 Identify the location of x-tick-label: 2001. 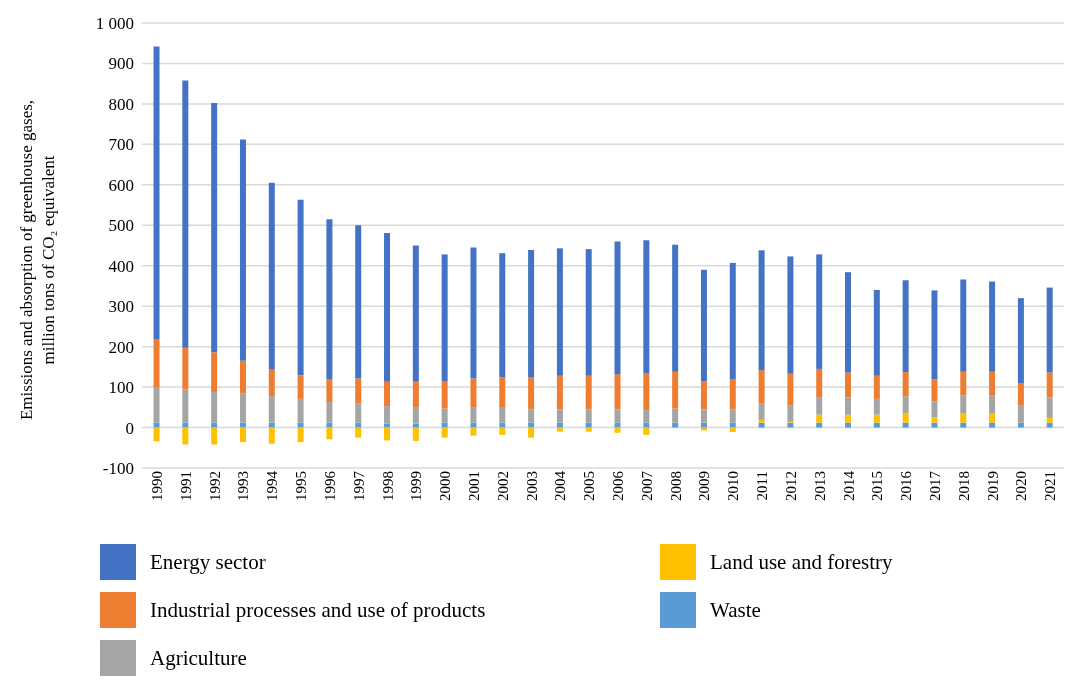
(473, 486).